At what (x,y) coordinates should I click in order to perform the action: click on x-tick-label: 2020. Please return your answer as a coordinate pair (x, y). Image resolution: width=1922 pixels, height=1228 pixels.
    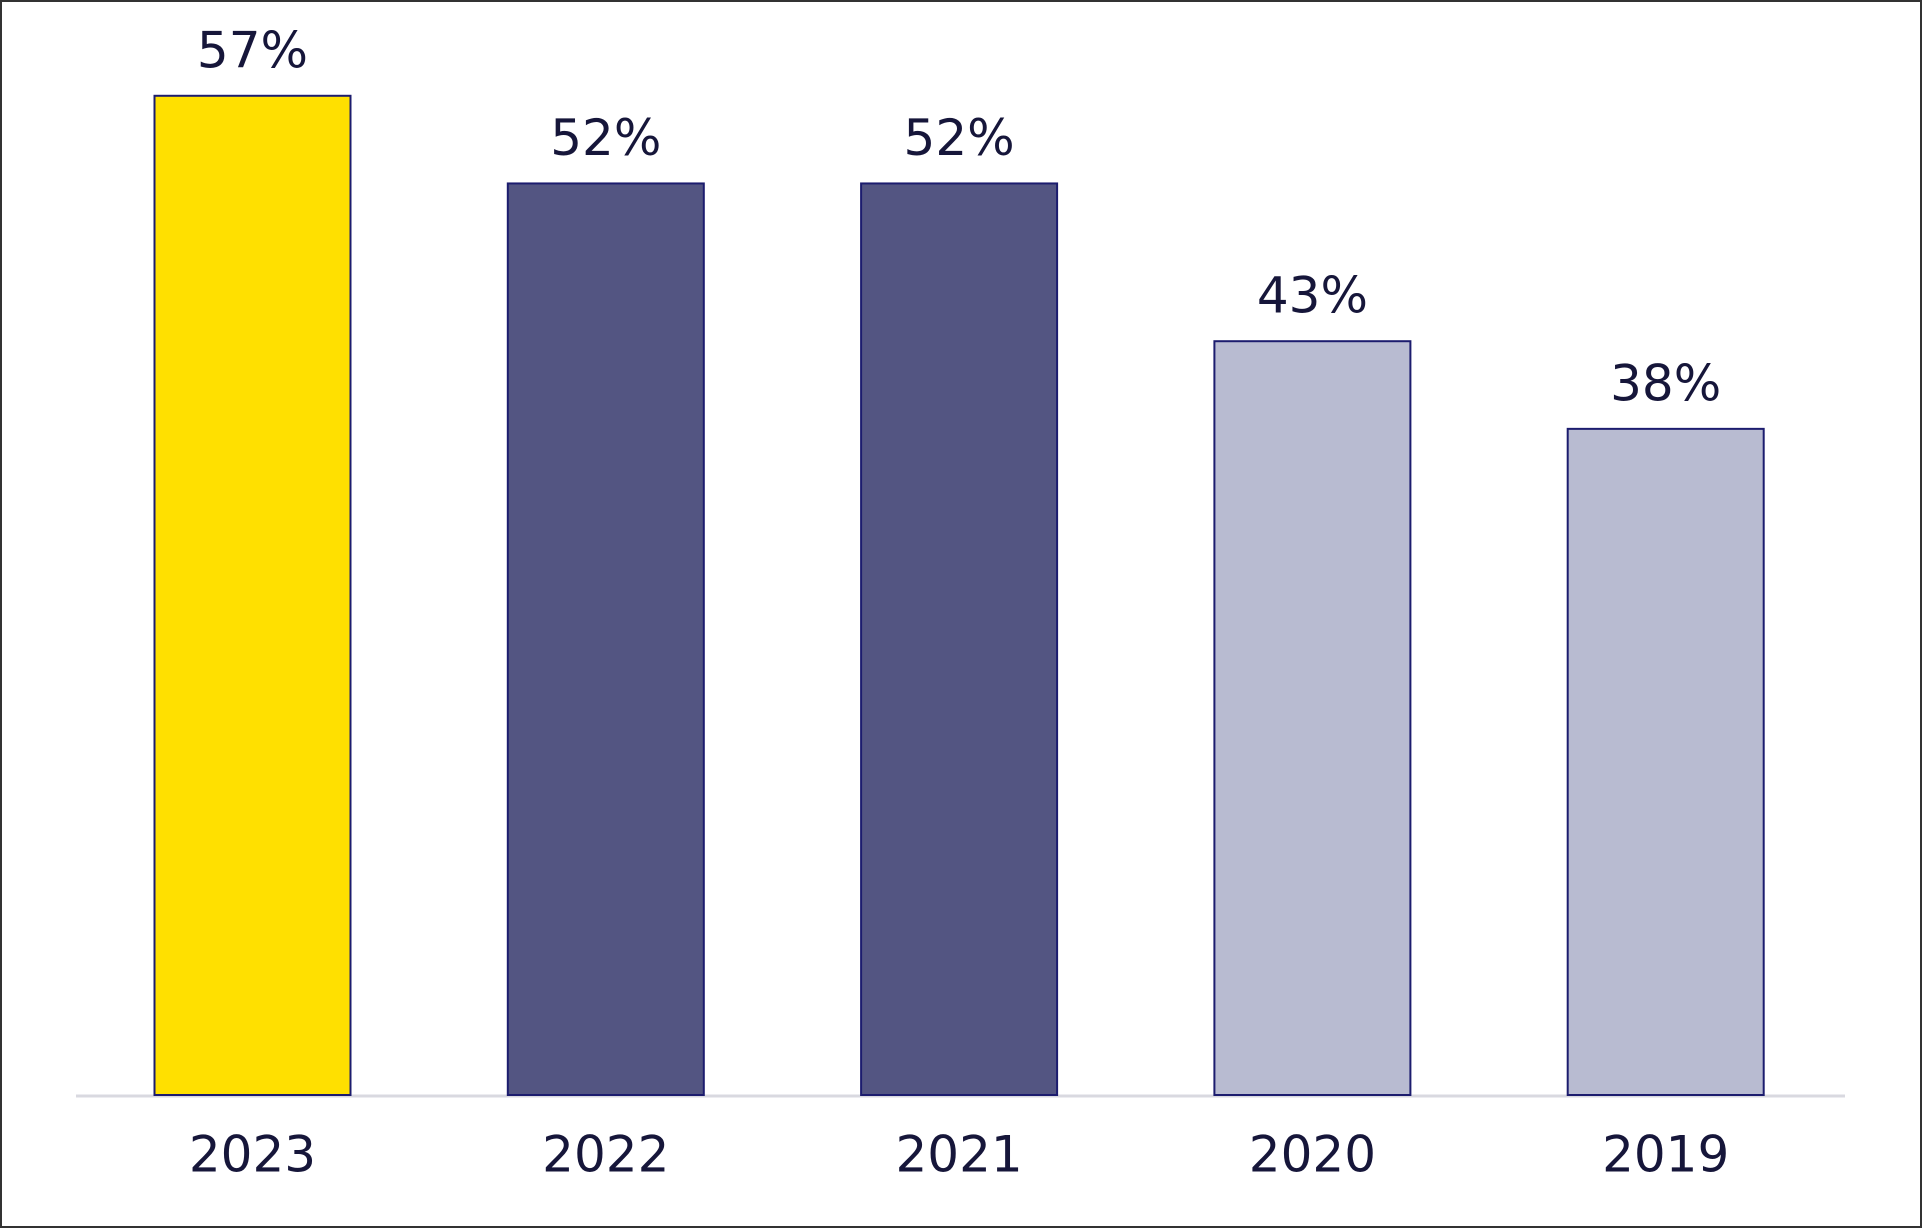
    Looking at the image, I should click on (1312, 1155).